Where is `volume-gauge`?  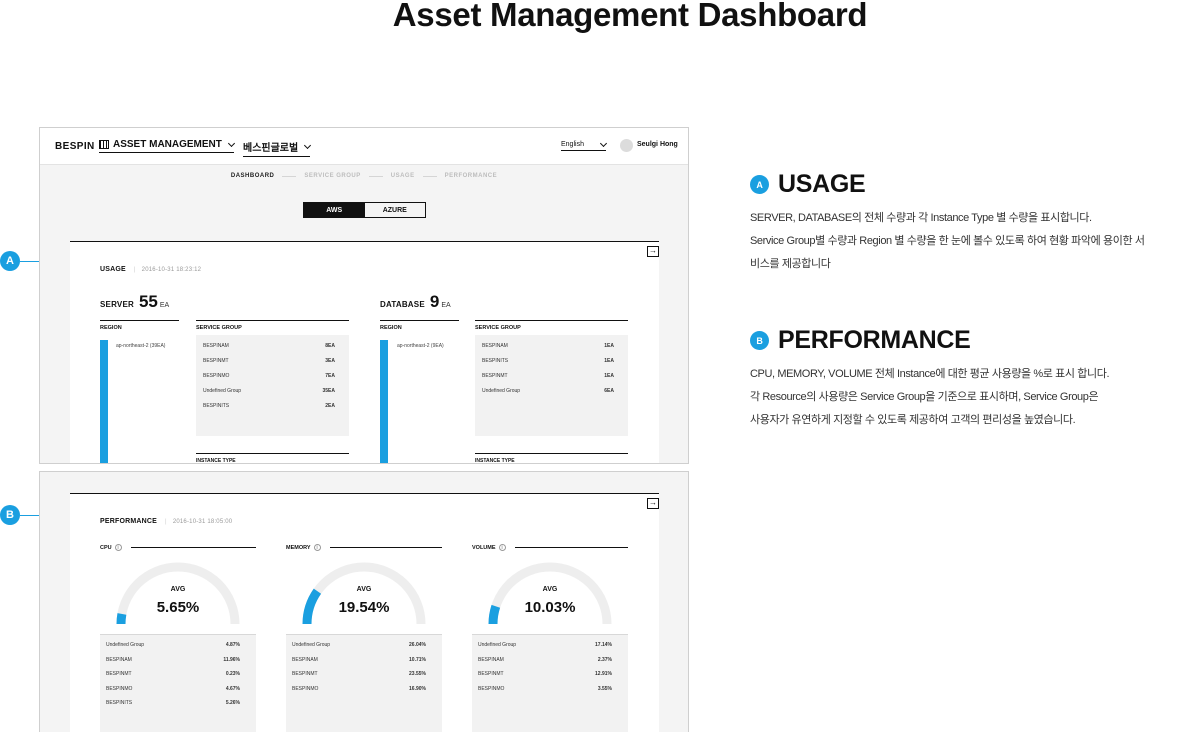
volume-gauge is located at coordinates (550, 593).